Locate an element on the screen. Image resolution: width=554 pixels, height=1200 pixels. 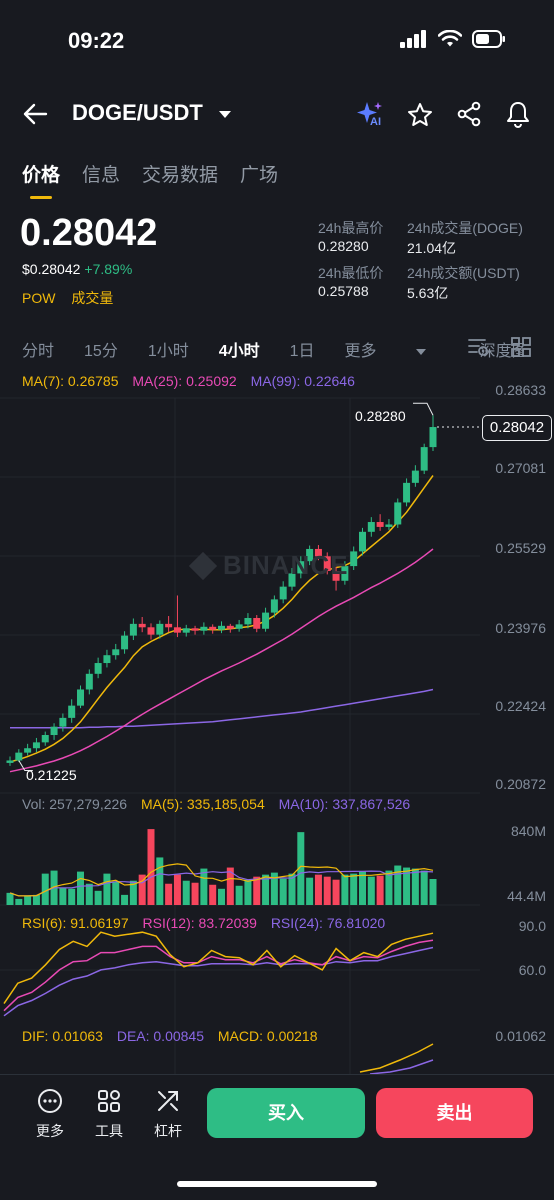
ai-button: AI is located at coordinates (371, 115).